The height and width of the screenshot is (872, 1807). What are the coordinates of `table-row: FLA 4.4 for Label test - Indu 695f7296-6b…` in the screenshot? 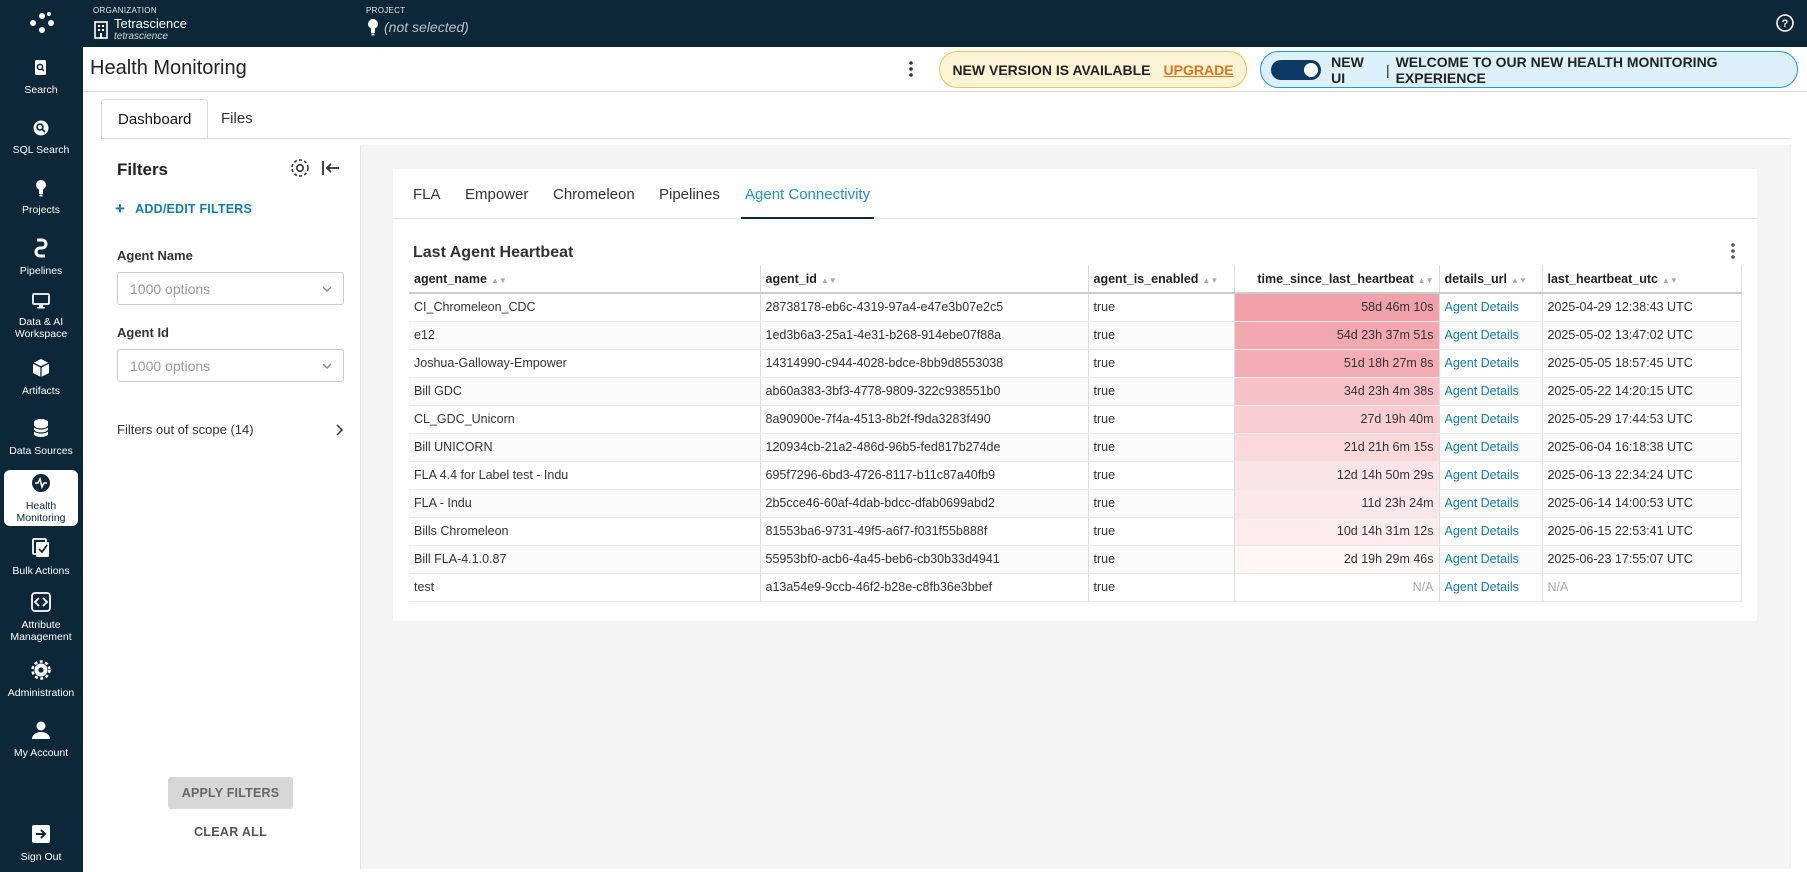 It's located at (1075, 475).